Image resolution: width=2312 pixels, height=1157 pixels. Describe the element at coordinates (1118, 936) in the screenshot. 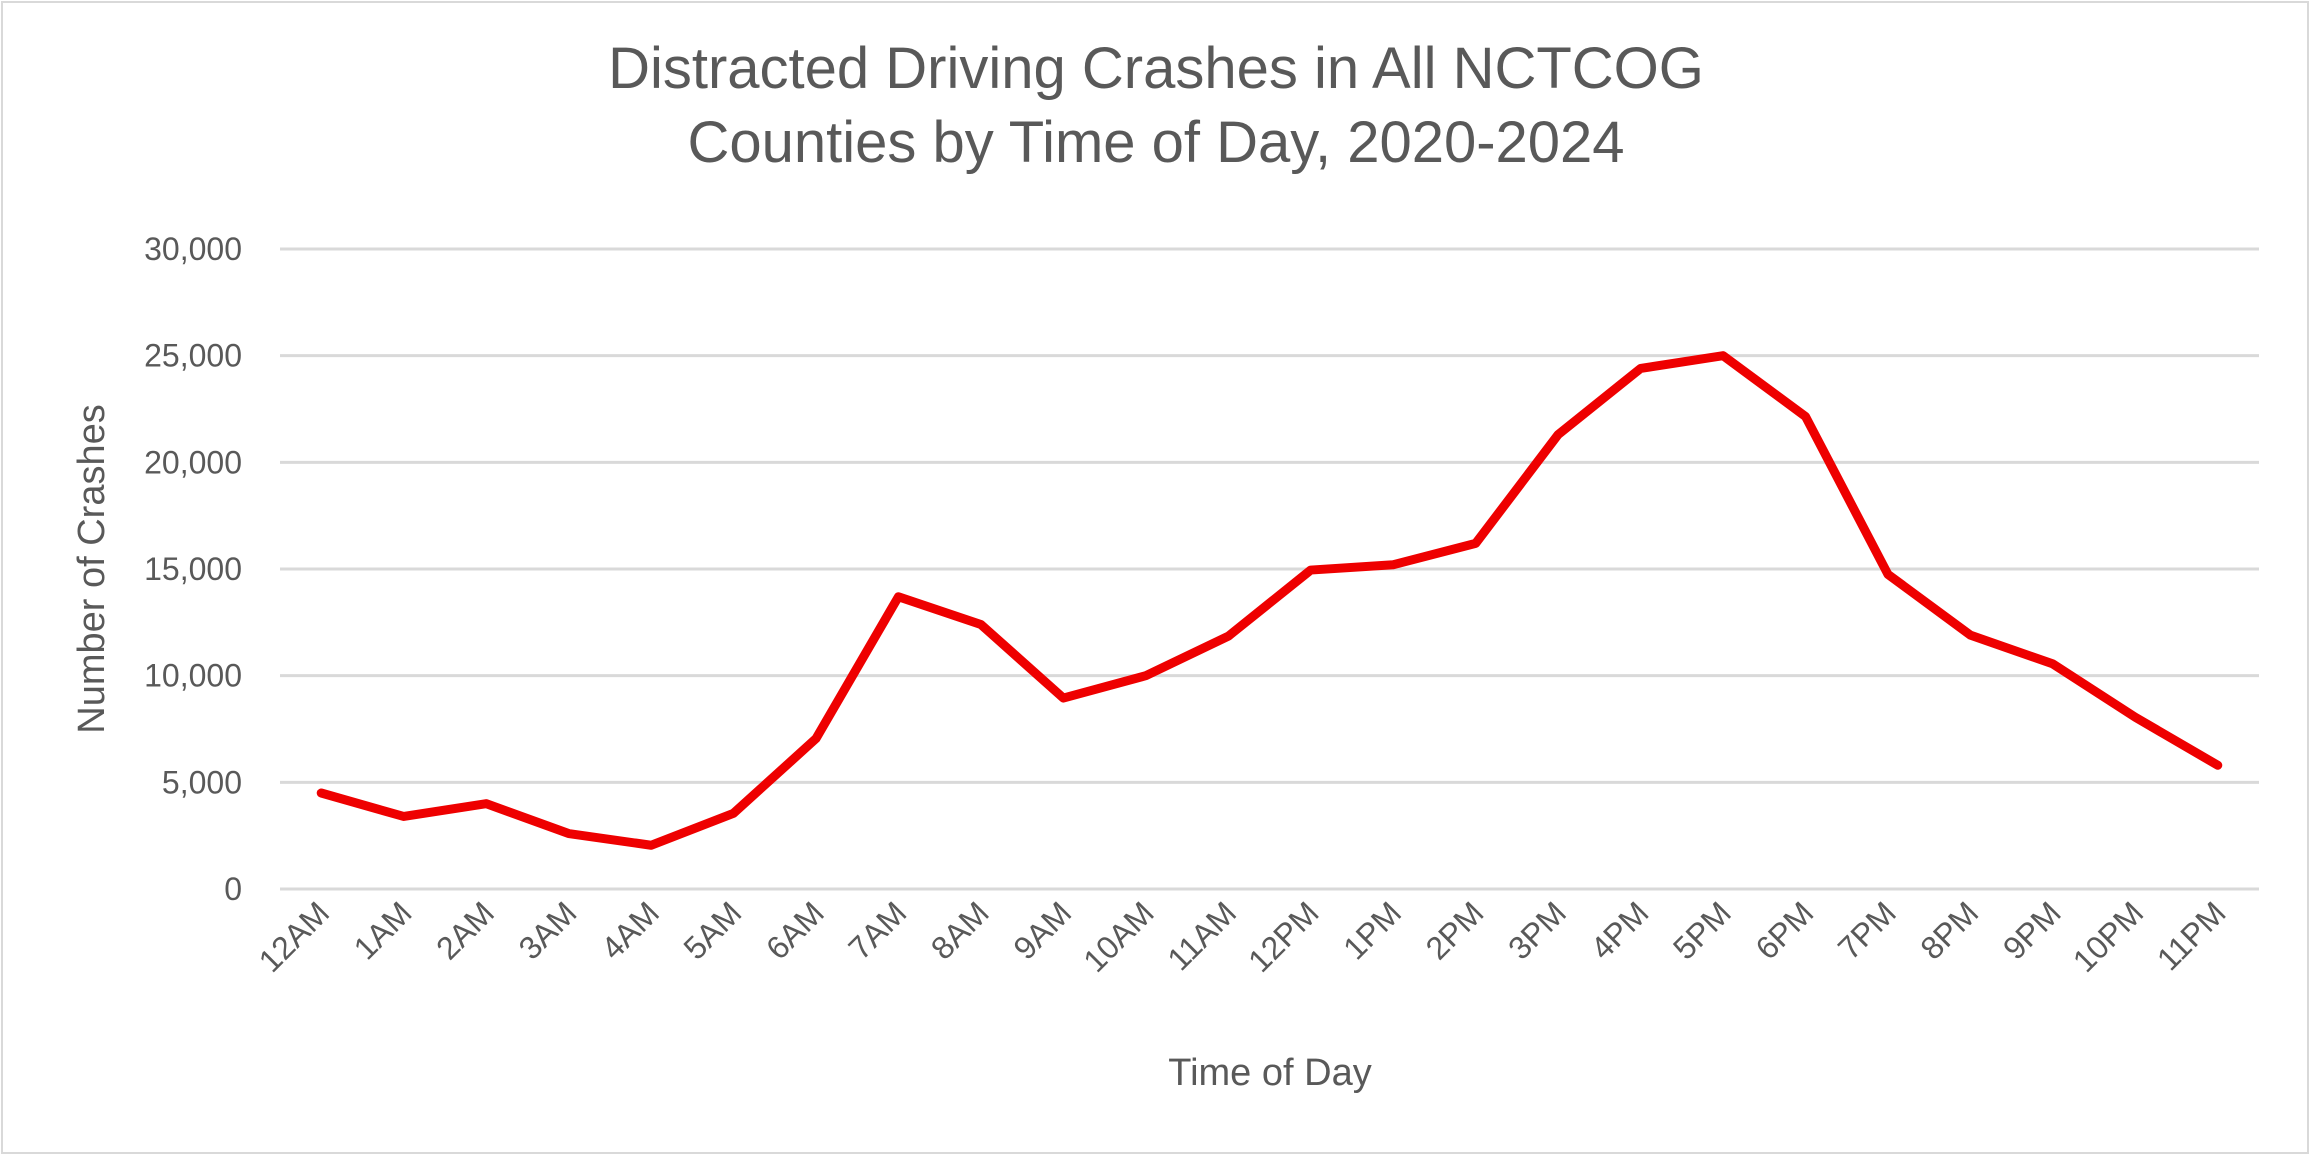

I see `x-tick-label: 10AM` at that location.